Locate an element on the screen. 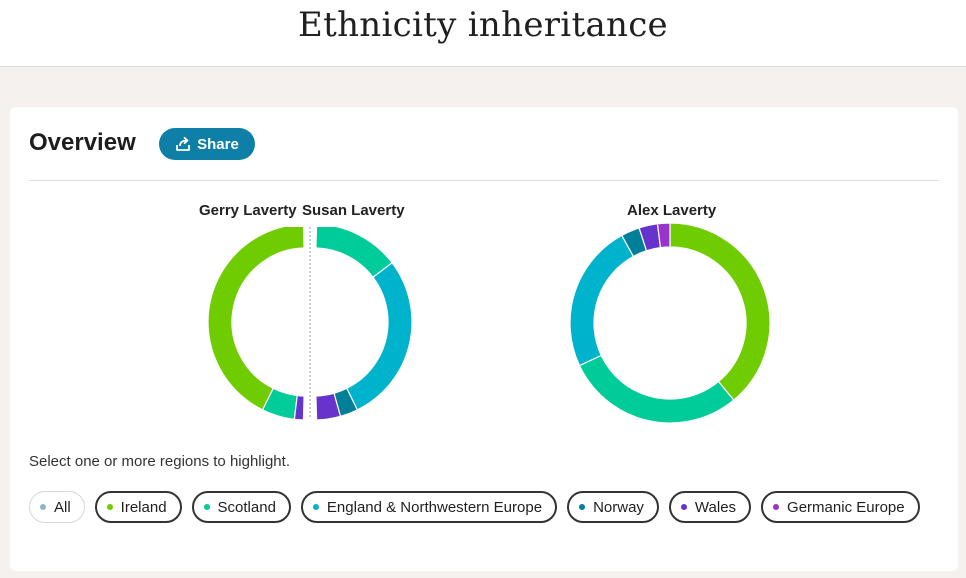 The height and width of the screenshot is (578, 966). page-title: Ethnicity inheritance is located at coordinates (483, 25).